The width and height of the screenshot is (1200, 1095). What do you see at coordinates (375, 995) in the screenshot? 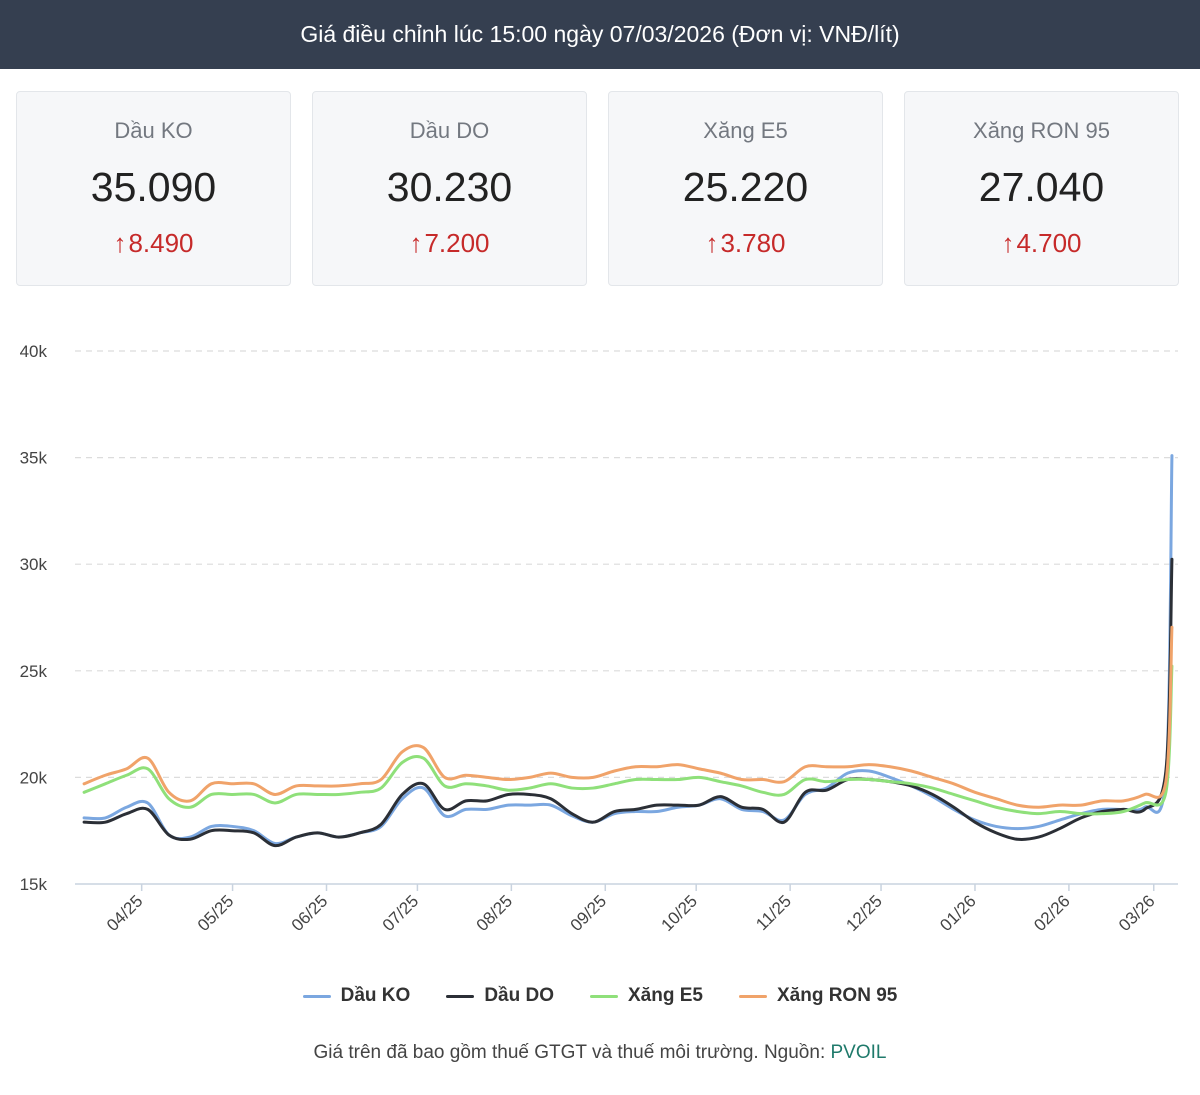
I see `legend-label: Dầu KO` at bounding box center [375, 995].